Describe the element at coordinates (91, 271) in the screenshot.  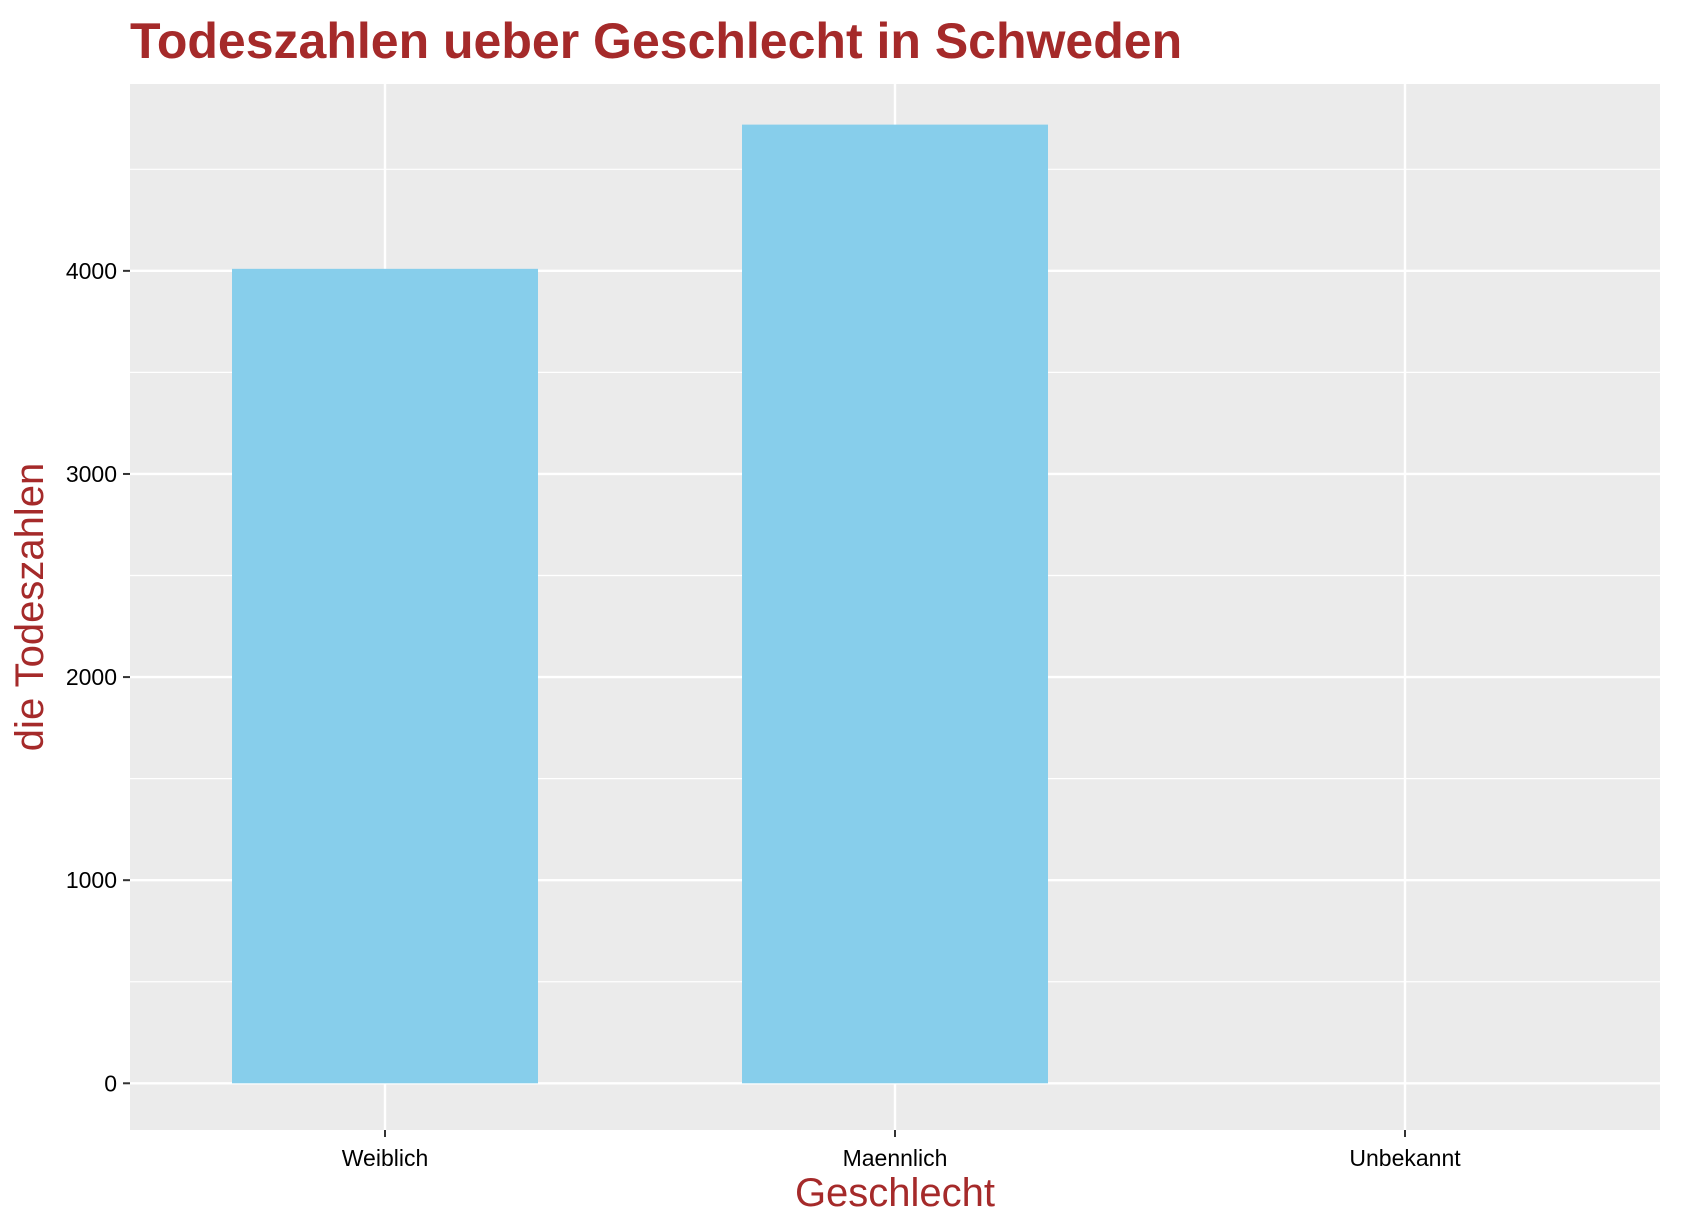
I see `y-tick-label: 4000` at that location.